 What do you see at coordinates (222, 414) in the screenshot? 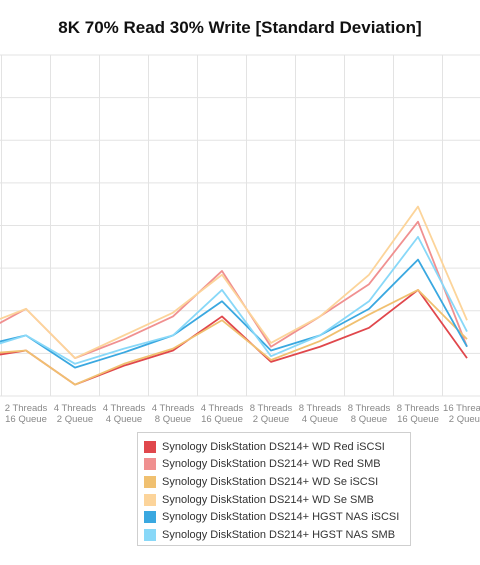
I see `x-tick-label: 4 Threads 16 Queue` at bounding box center [222, 414].